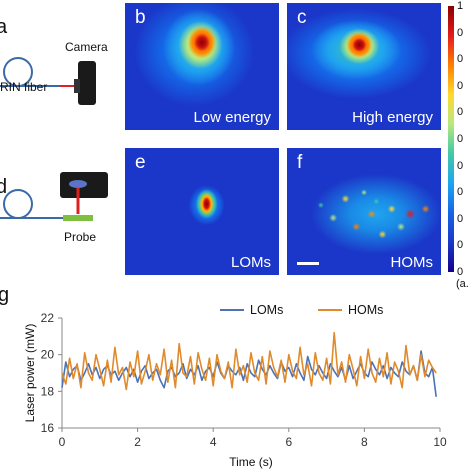 This screenshot has width=474, height=474. I want to click on caption-f: HOMs, so click(412, 262).